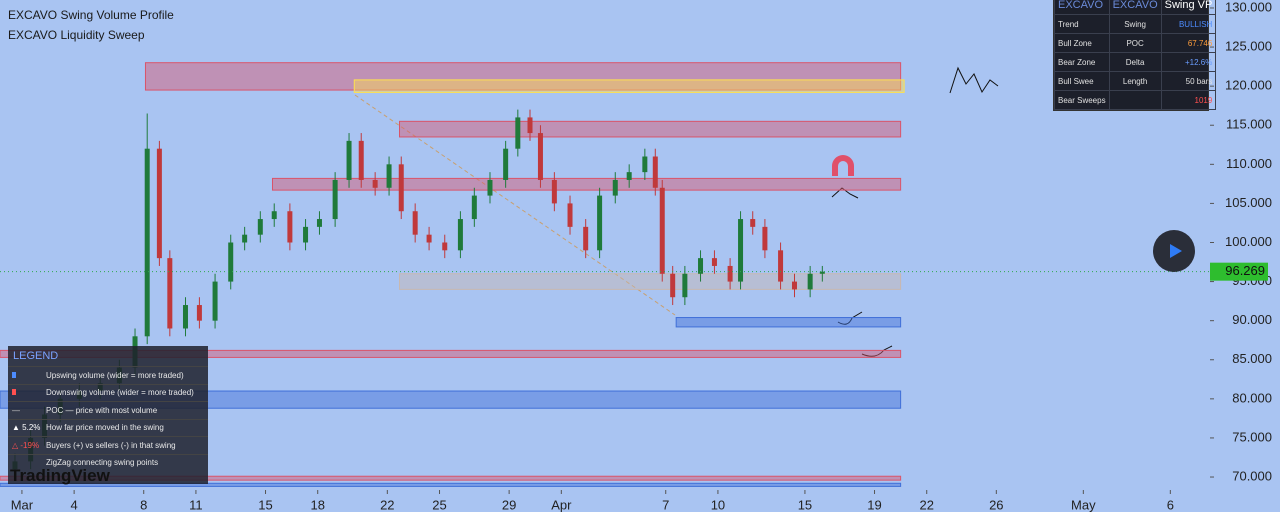 Image resolution: width=1280 pixels, height=512 pixels. What do you see at coordinates (1248, 202) in the screenshot?
I see `y-tick-label: 105.000` at bounding box center [1248, 202].